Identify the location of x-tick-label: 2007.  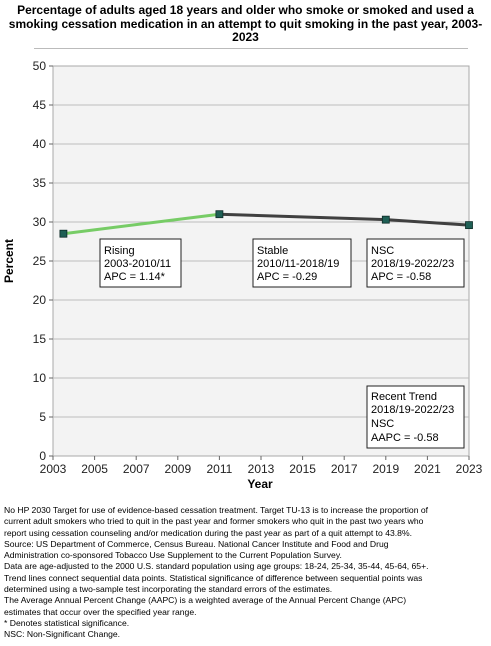
(136, 469).